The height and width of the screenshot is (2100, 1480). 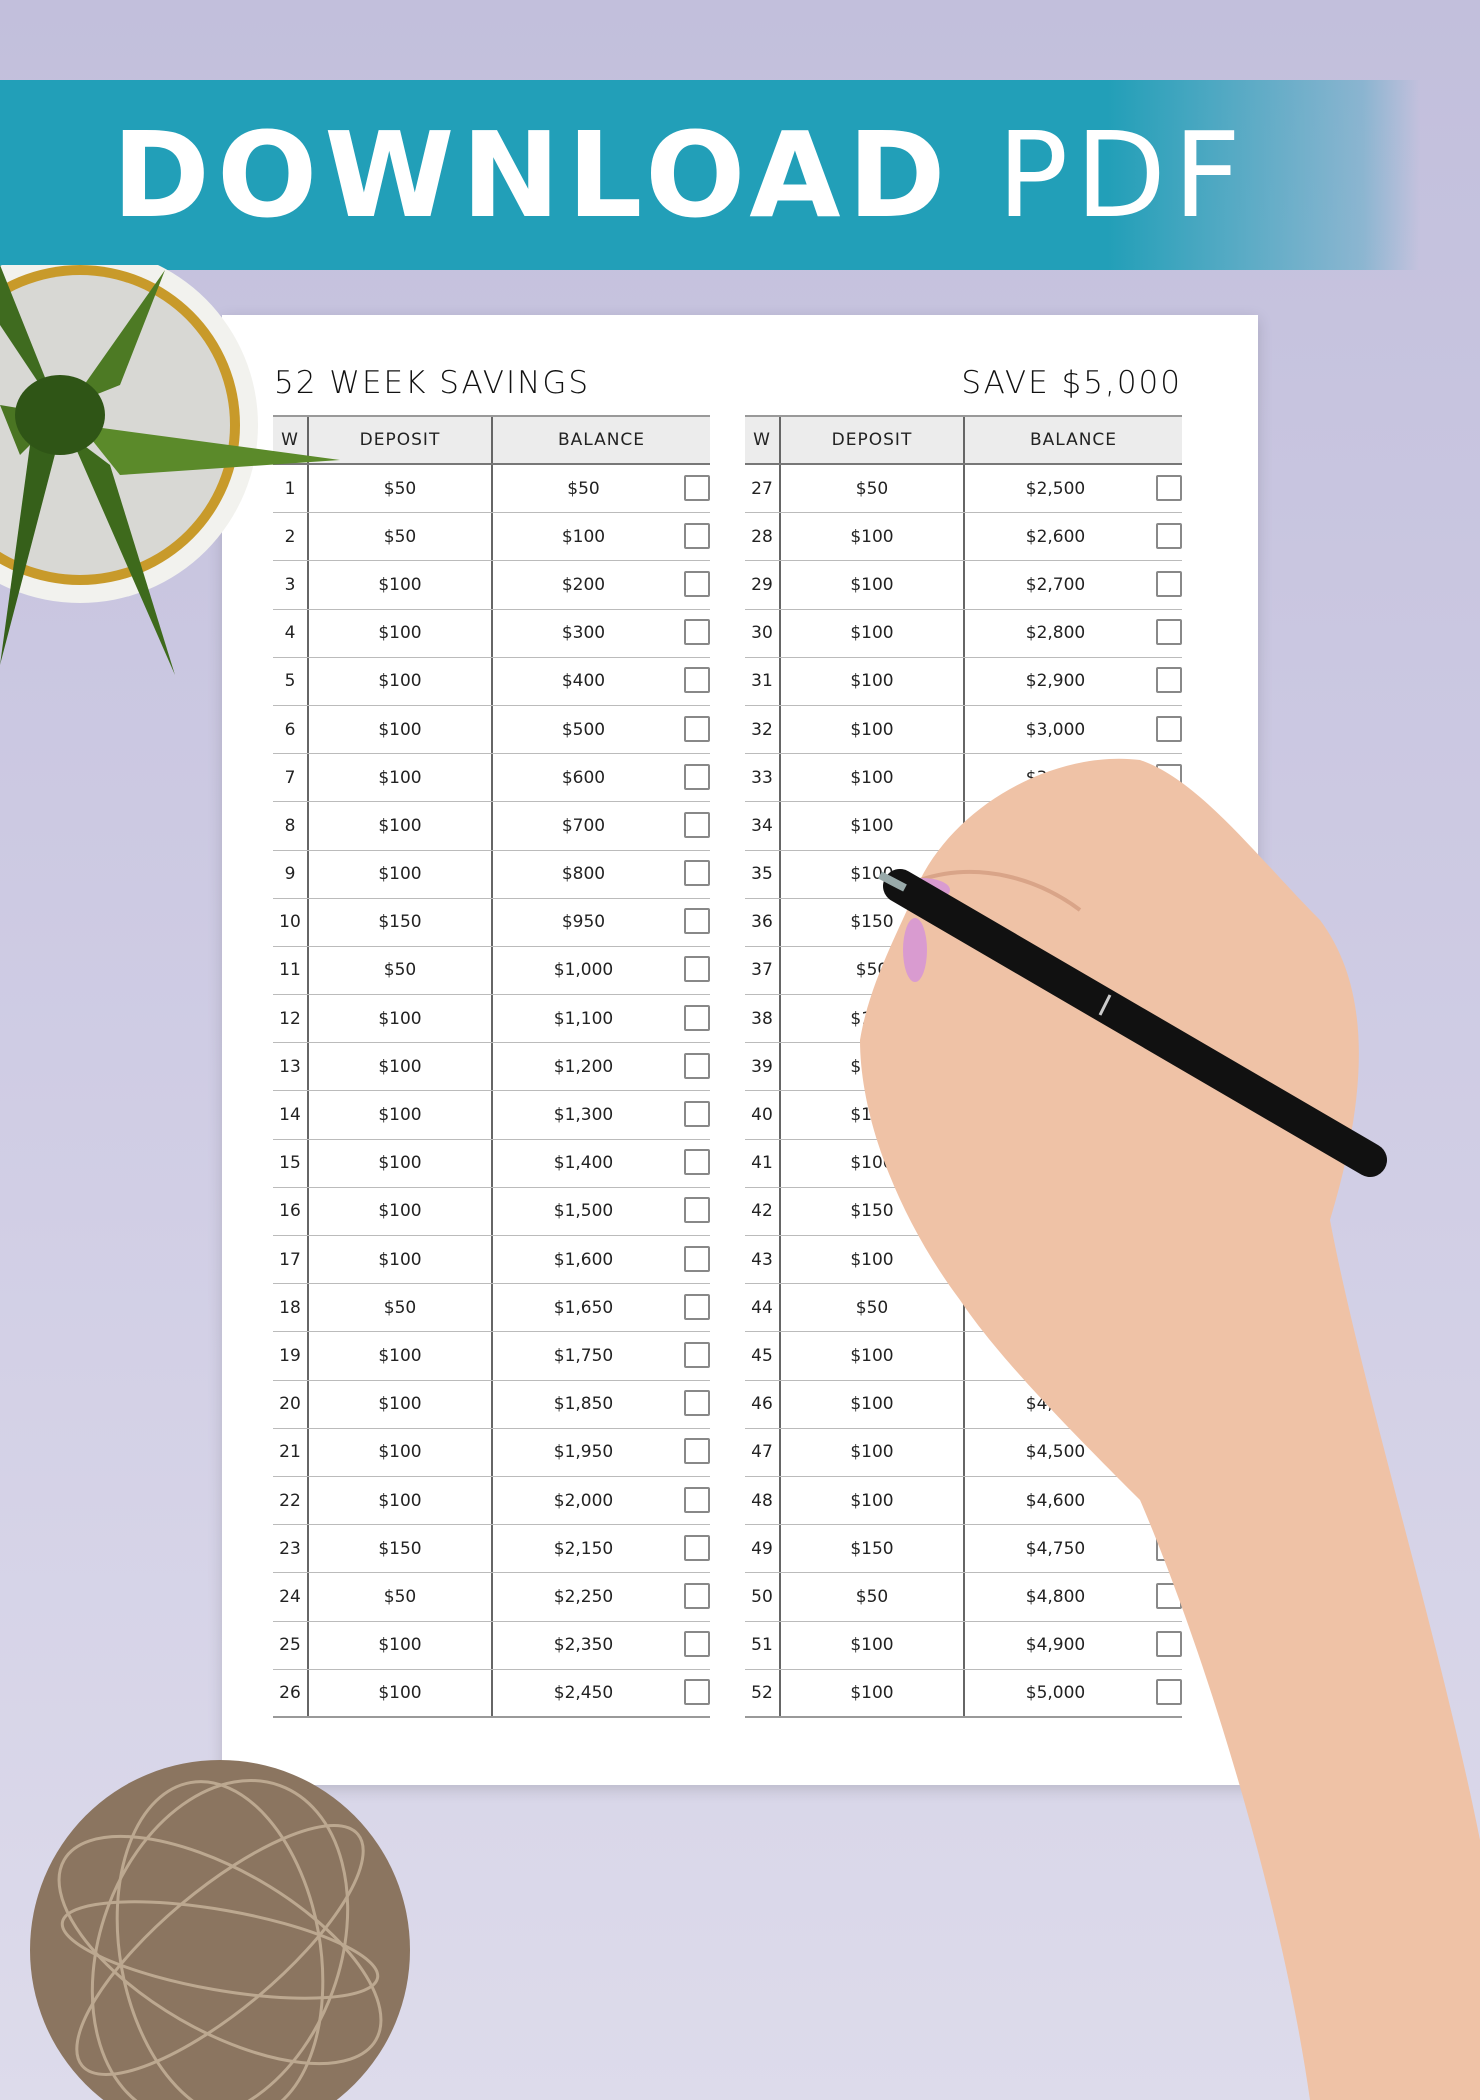 What do you see at coordinates (491, 1404) in the screenshot?
I see `table-row: 20 $100 $1,850` at bounding box center [491, 1404].